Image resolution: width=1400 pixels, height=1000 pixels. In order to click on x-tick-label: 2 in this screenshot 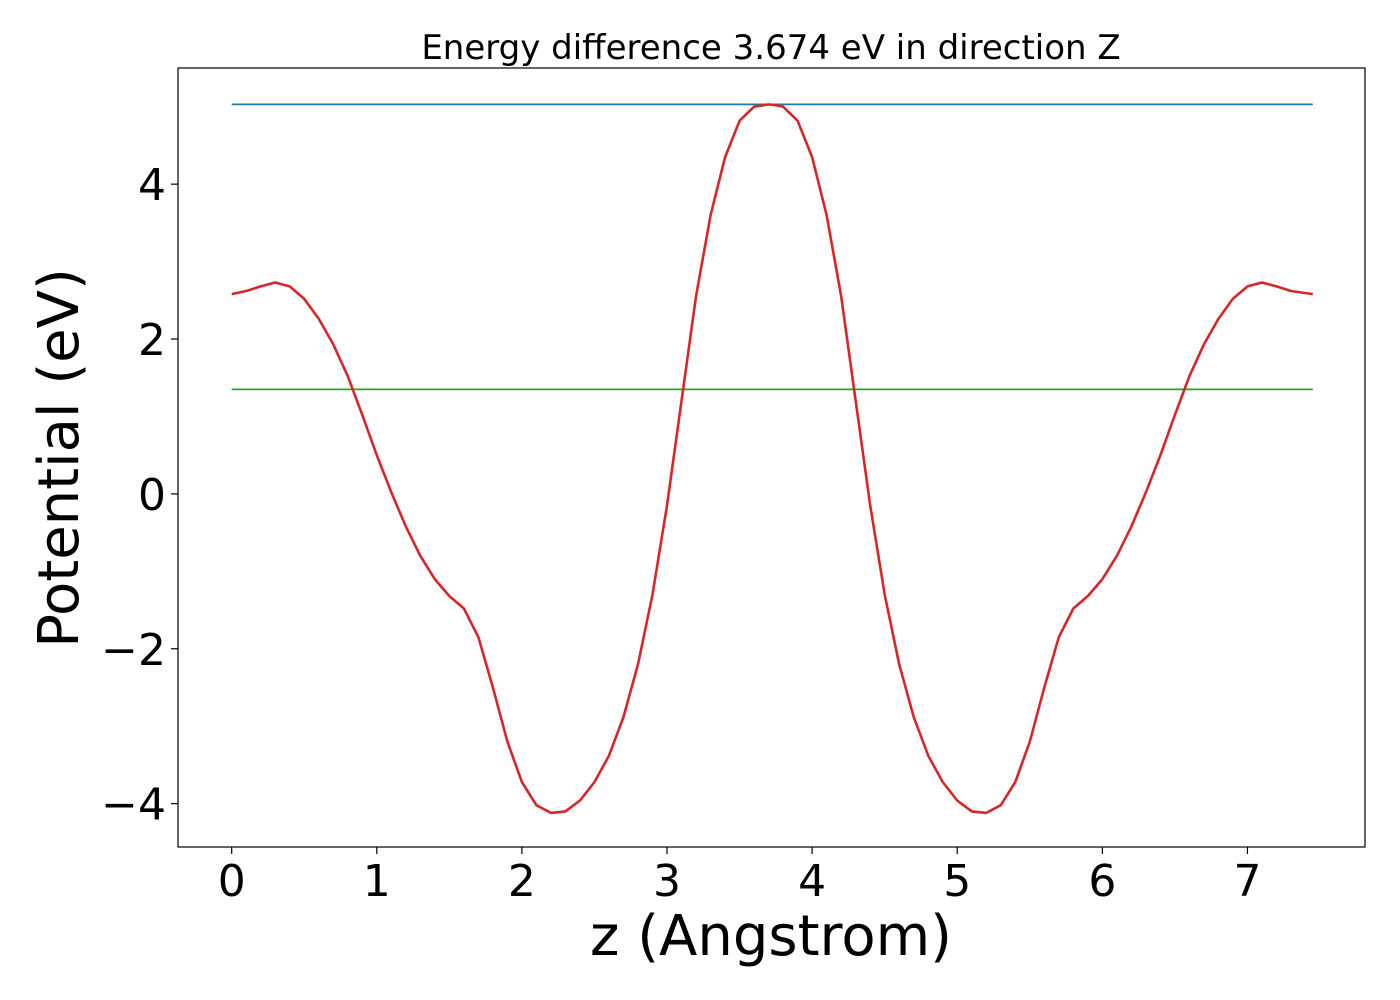, I will do `click(522, 881)`.